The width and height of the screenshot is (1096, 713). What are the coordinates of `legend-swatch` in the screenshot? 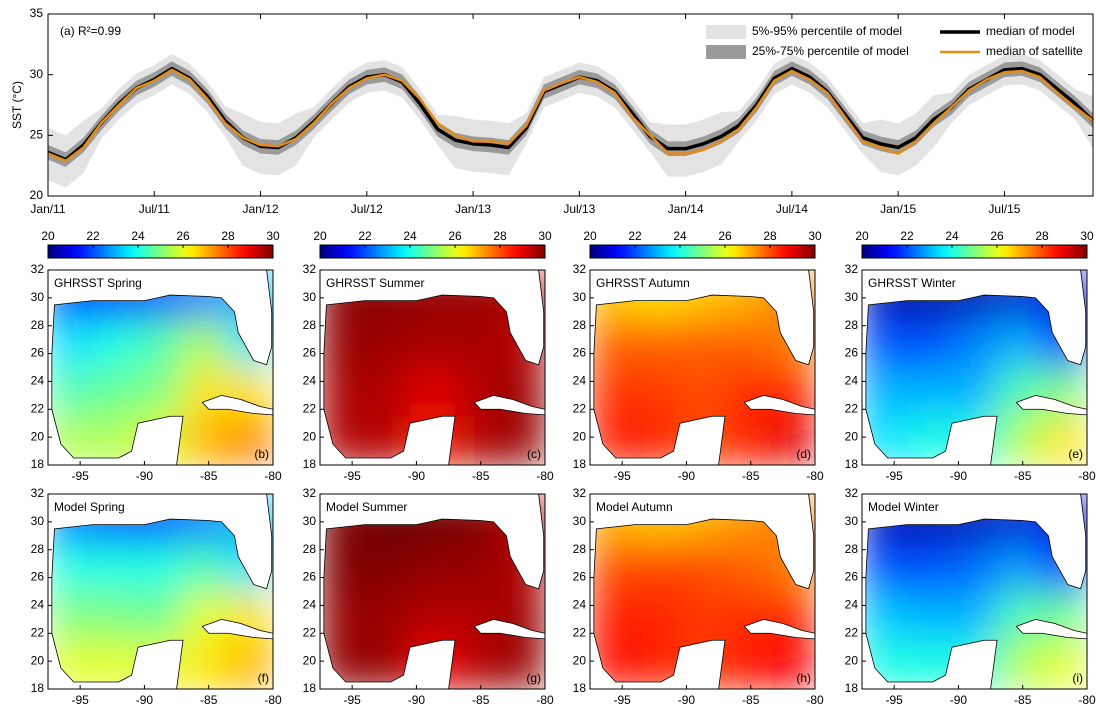 It's located at (726, 52).